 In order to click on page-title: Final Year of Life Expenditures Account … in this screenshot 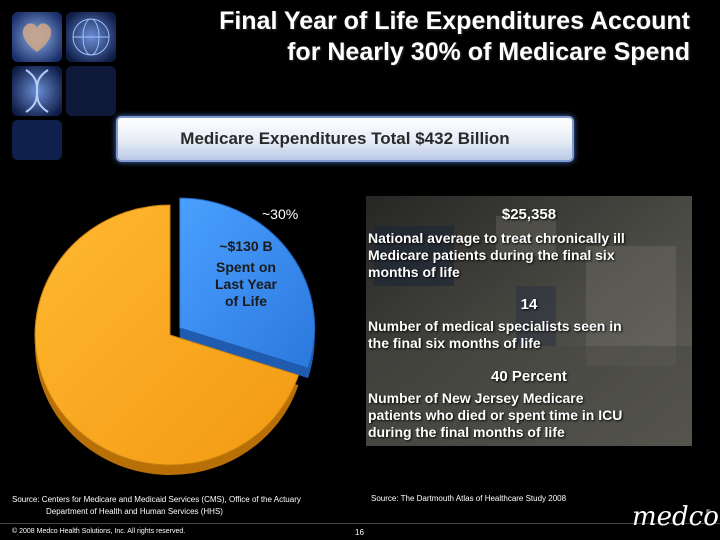, I will do `click(410, 37)`.